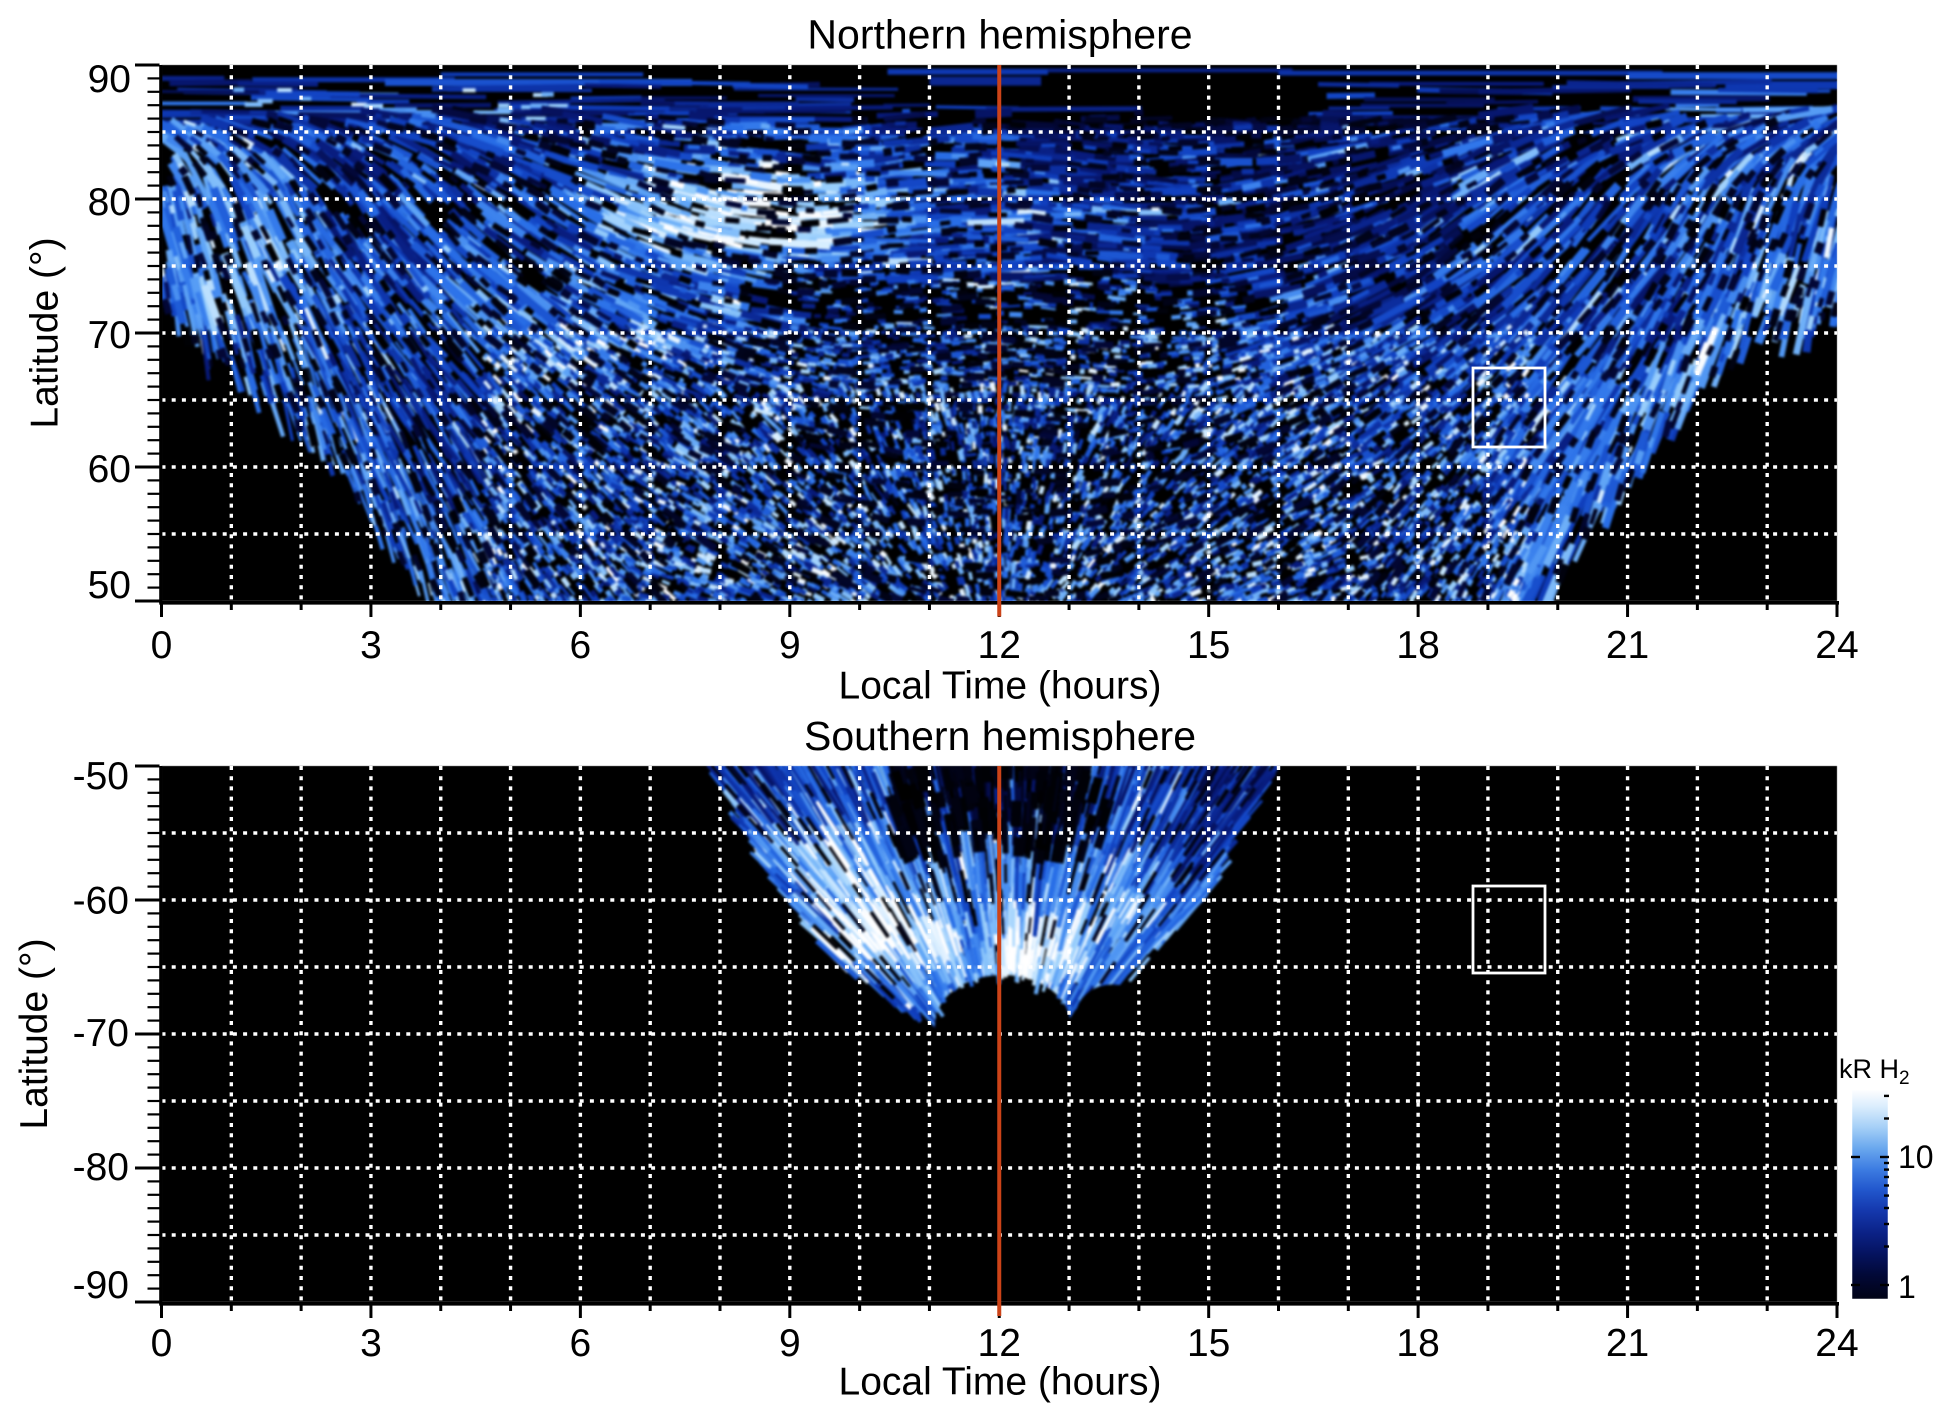 Image resolution: width=1950 pixels, height=1423 pixels. Describe the element at coordinates (1000, 736) in the screenshot. I see `svg-text: Southern hemisphere` at that location.